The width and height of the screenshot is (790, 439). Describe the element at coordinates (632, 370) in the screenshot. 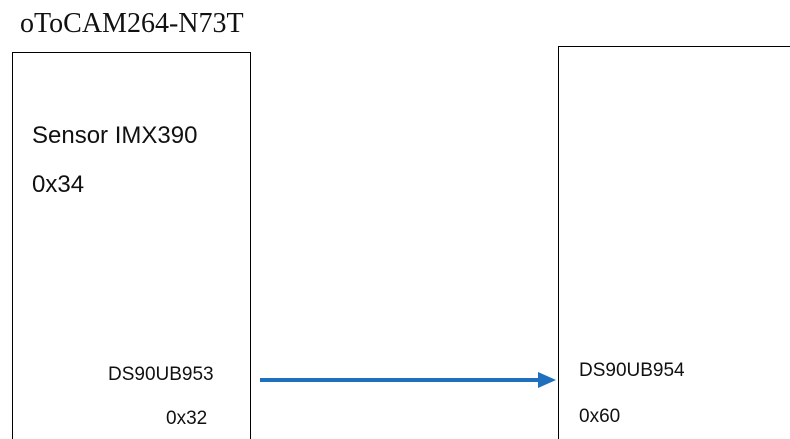

I see `deserializer-label: DS90UB954` at that location.